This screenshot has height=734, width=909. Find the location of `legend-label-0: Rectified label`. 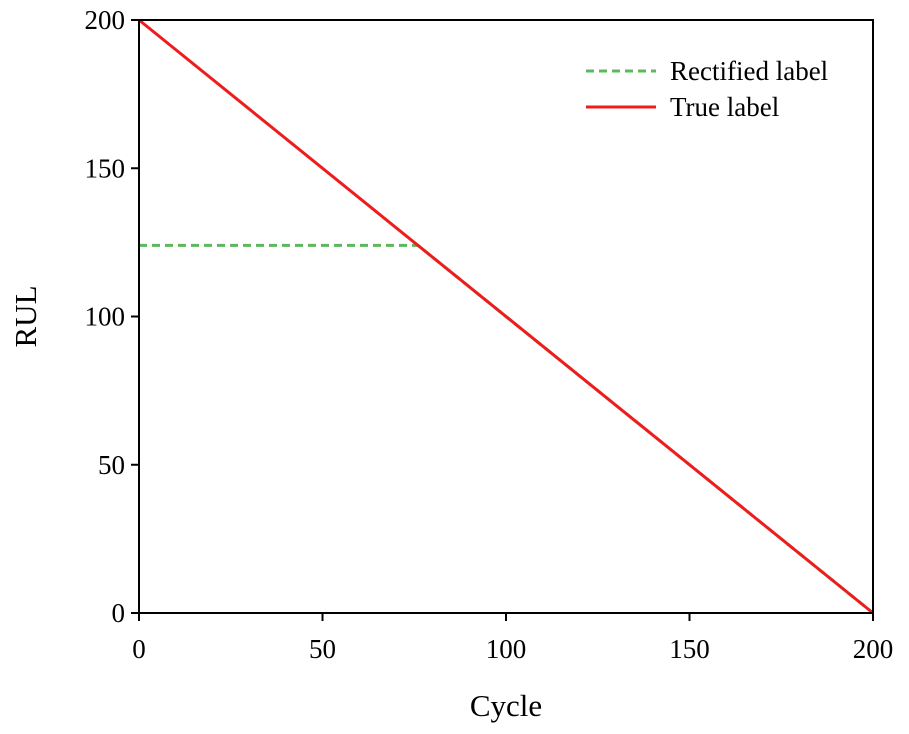

legend-label-0: Rectified label is located at coordinates (749, 71).